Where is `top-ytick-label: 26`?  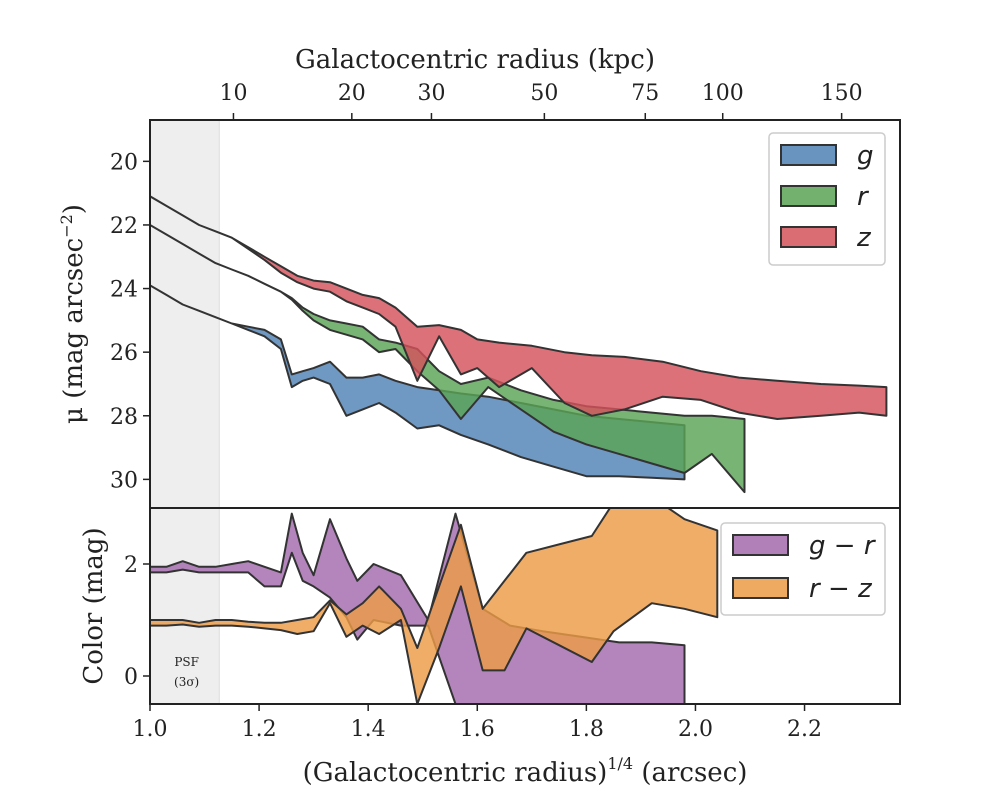
top-ytick-label: 26 is located at coordinates (124, 353).